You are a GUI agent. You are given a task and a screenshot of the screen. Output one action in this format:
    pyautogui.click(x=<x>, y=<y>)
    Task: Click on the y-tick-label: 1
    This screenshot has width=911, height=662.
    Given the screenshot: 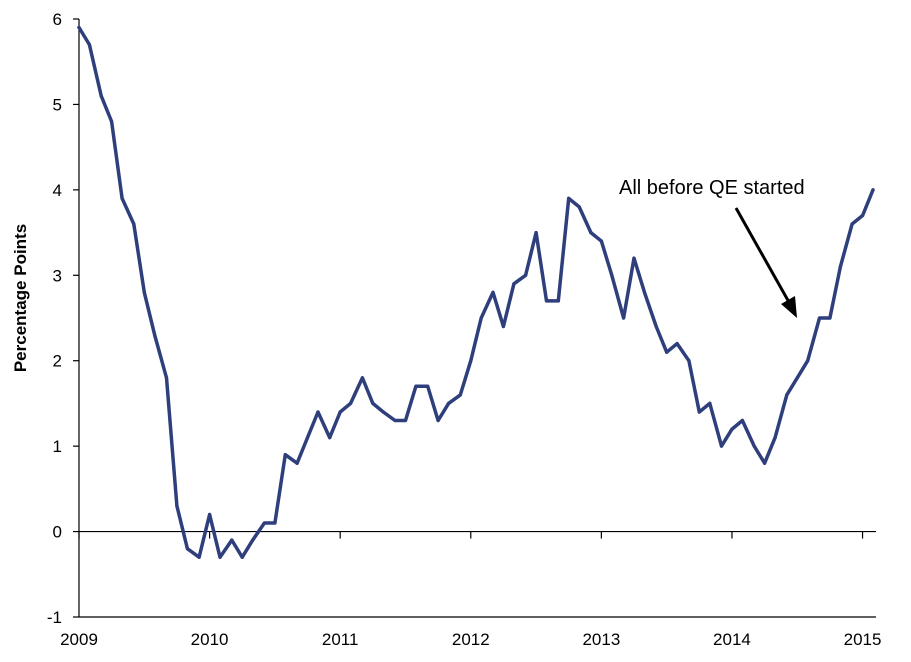 What is the action you would take?
    pyautogui.click(x=57, y=446)
    